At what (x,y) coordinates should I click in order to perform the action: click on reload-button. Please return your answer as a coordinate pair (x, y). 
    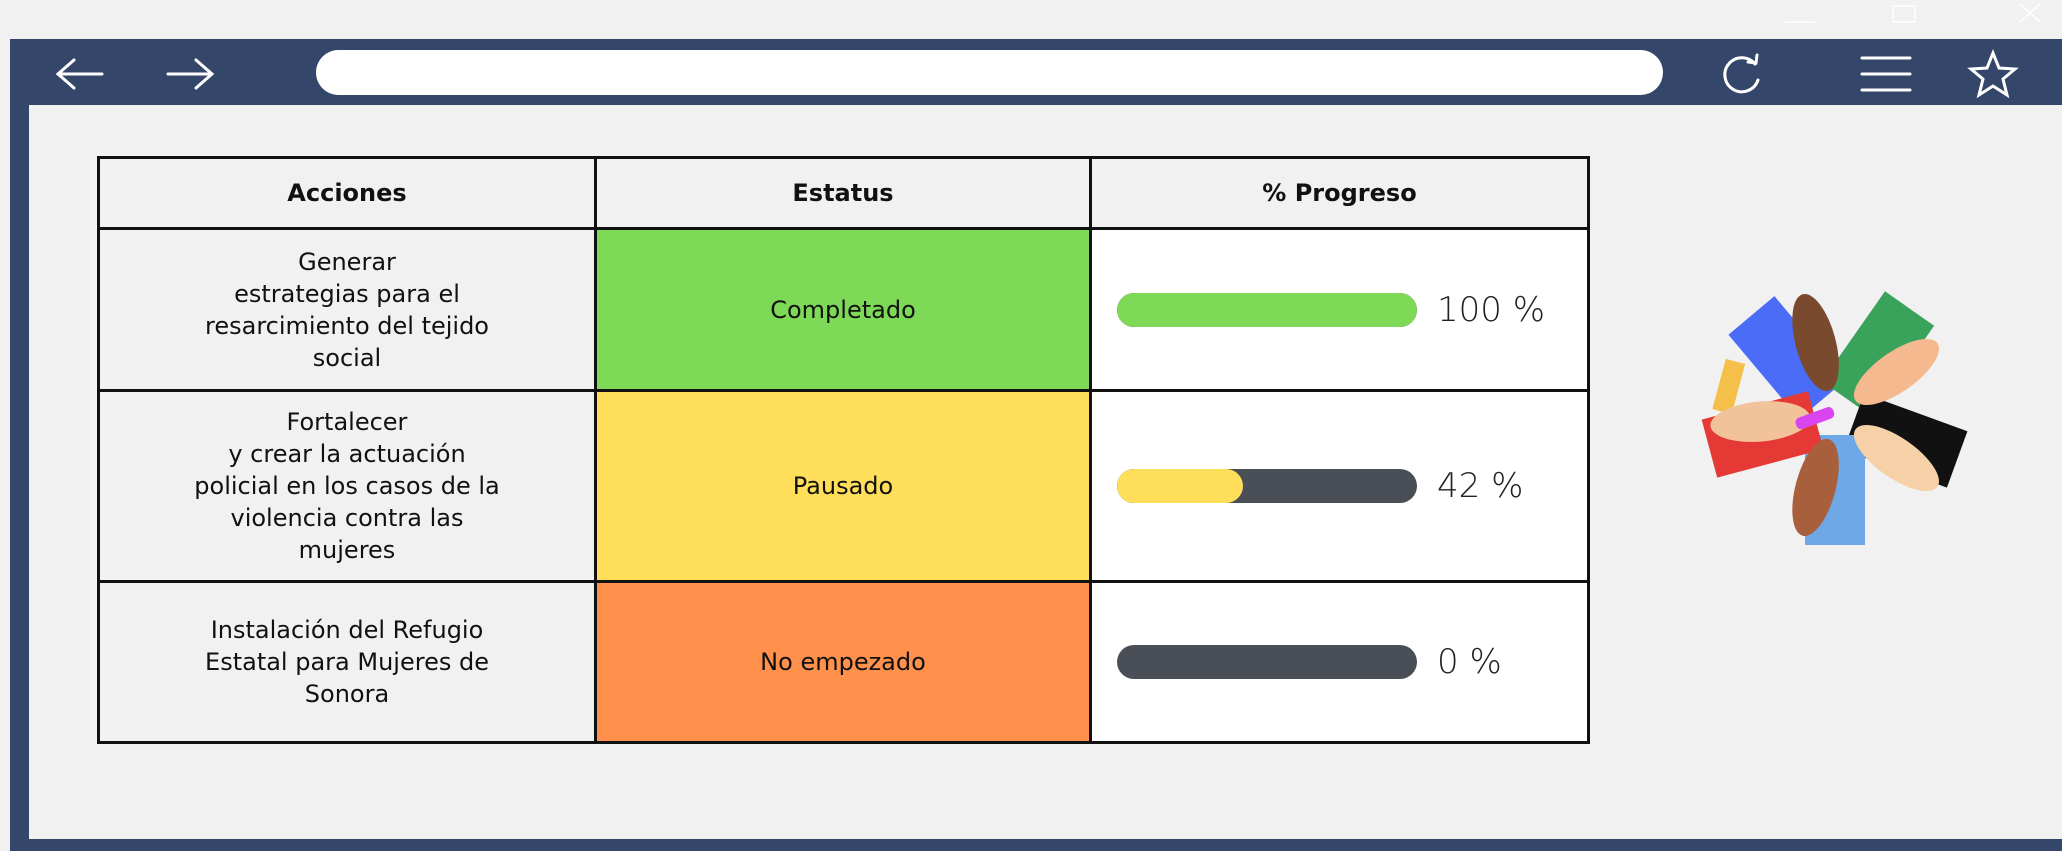
    Looking at the image, I should click on (1741, 73).